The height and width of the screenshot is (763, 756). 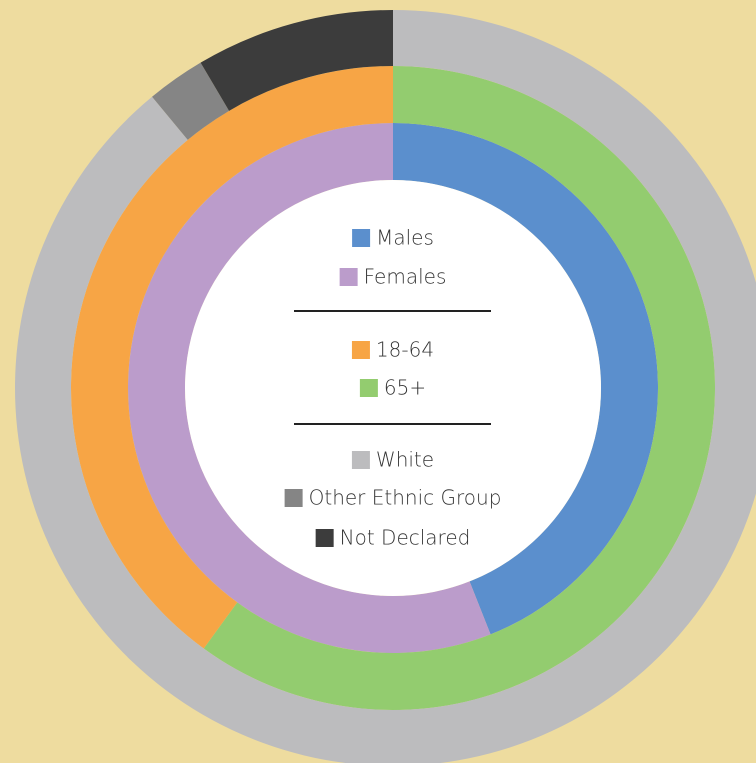 I want to click on legend-label: 18-64, so click(x=405, y=350).